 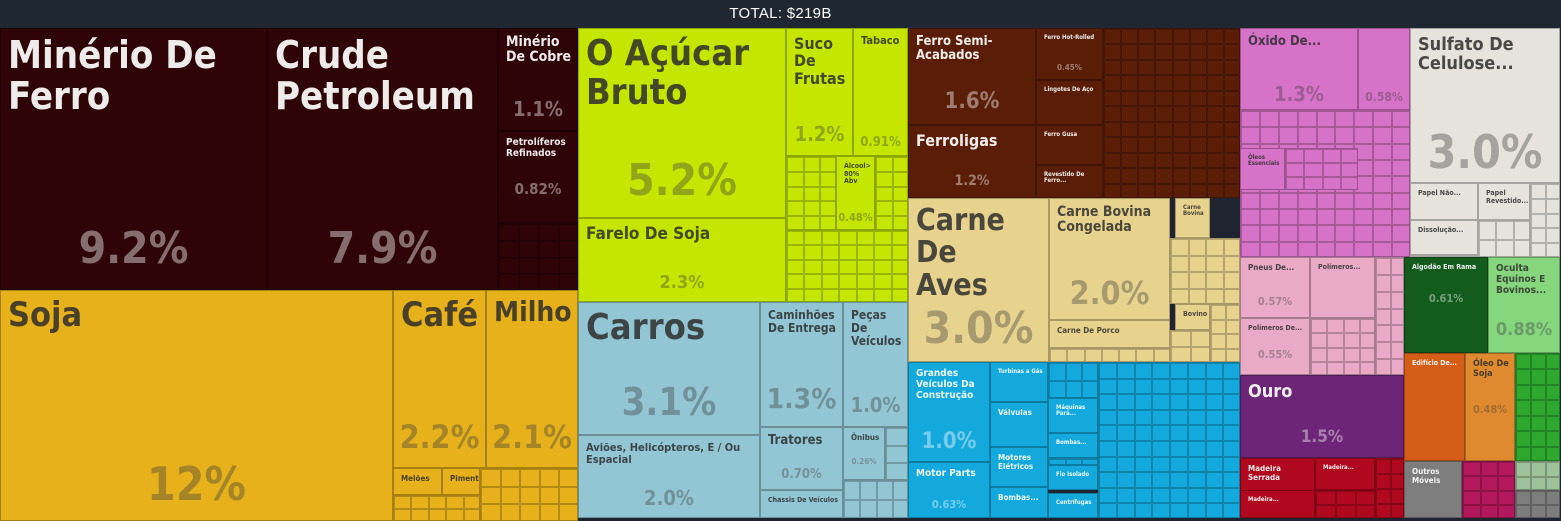 What do you see at coordinates (1299, 69) in the screenshot?
I see `treemap-tile-oxido: Óxido De... 1.3%` at bounding box center [1299, 69].